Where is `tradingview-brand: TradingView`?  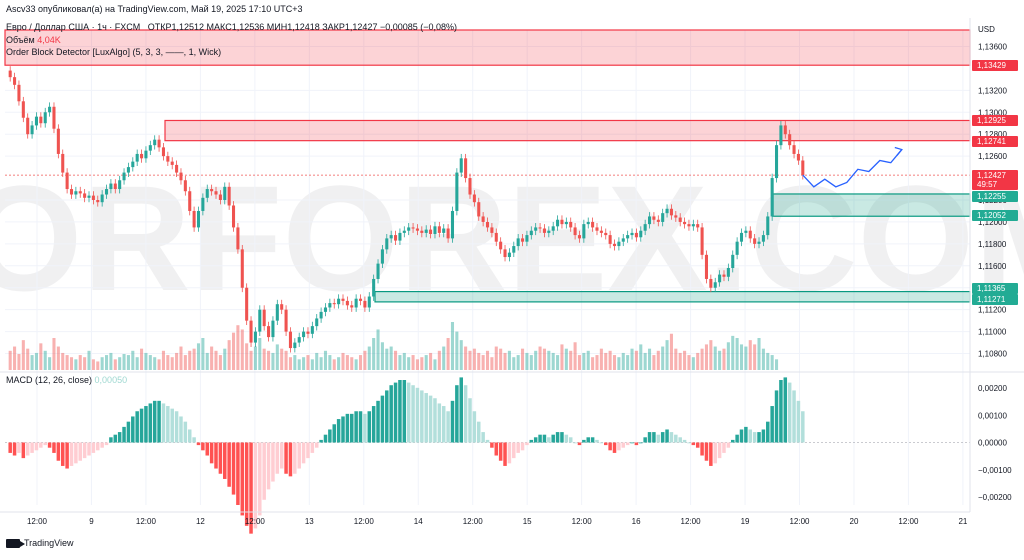 tradingview-brand: TradingView is located at coordinates (49, 543).